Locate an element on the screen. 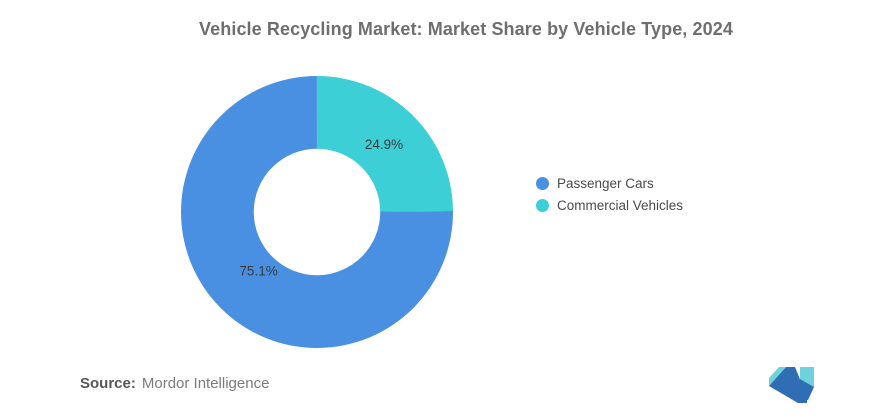  source-line: Source: Mordor Intelligence is located at coordinates (174, 383).